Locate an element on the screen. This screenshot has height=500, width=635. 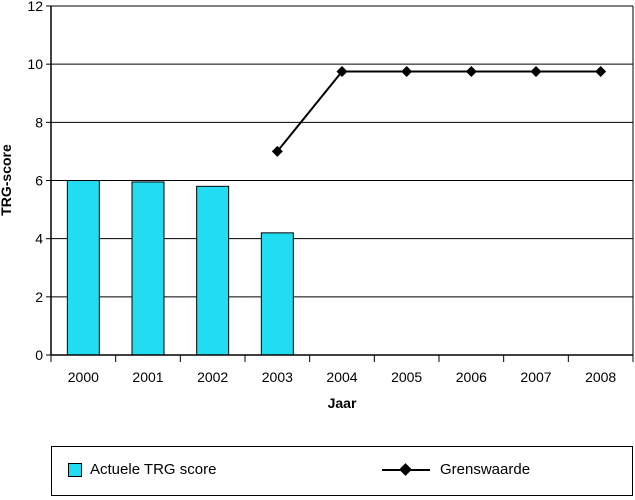
x-tick-label: 2006 is located at coordinates (471, 377).